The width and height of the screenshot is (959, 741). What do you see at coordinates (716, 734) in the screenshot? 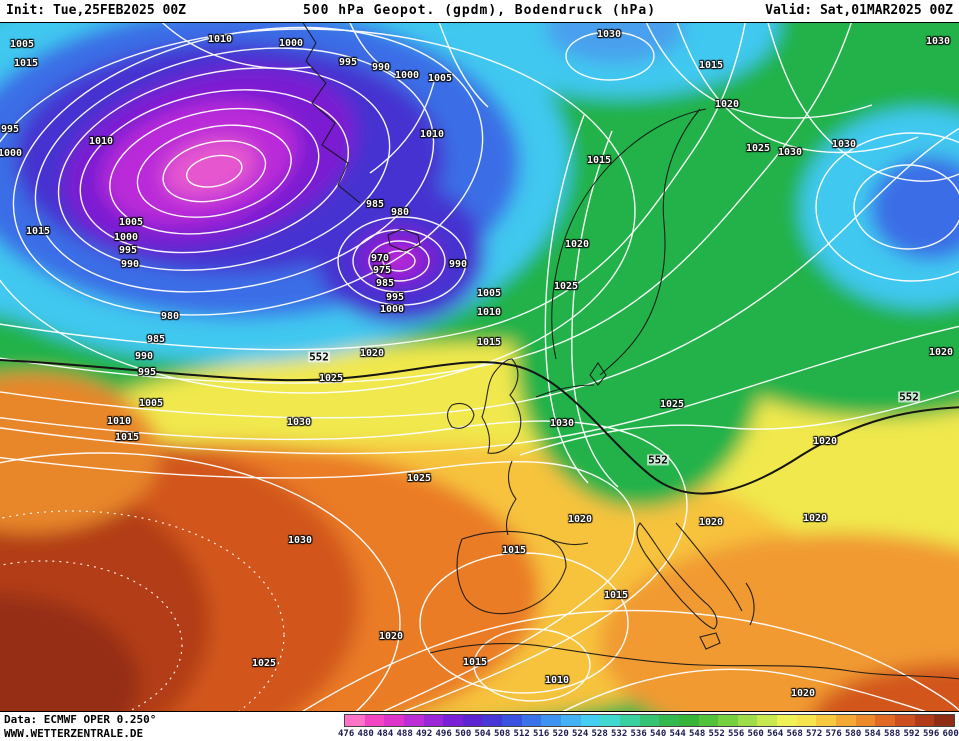
I see `colorbar-tick: 552` at bounding box center [716, 734].